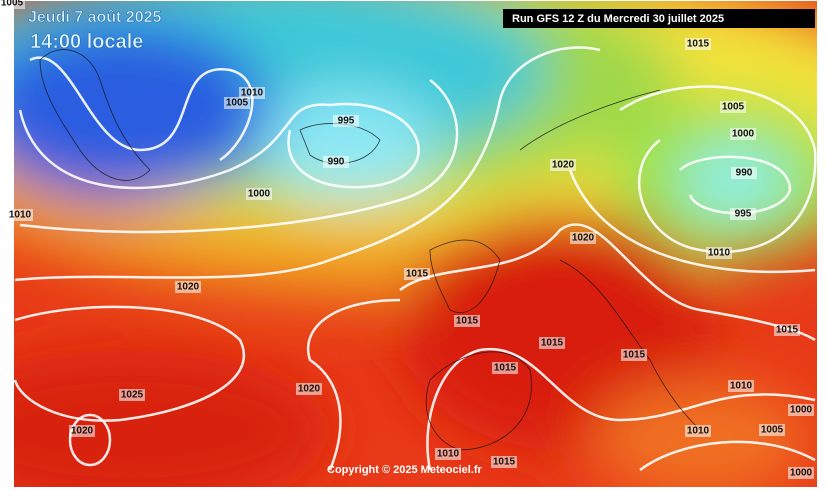 Image resolution: width=828 pixels, height=491 pixels. What do you see at coordinates (405, 470) in the screenshot?
I see `copyright: Copyright © 2025 Meteociel.fr` at bounding box center [405, 470].